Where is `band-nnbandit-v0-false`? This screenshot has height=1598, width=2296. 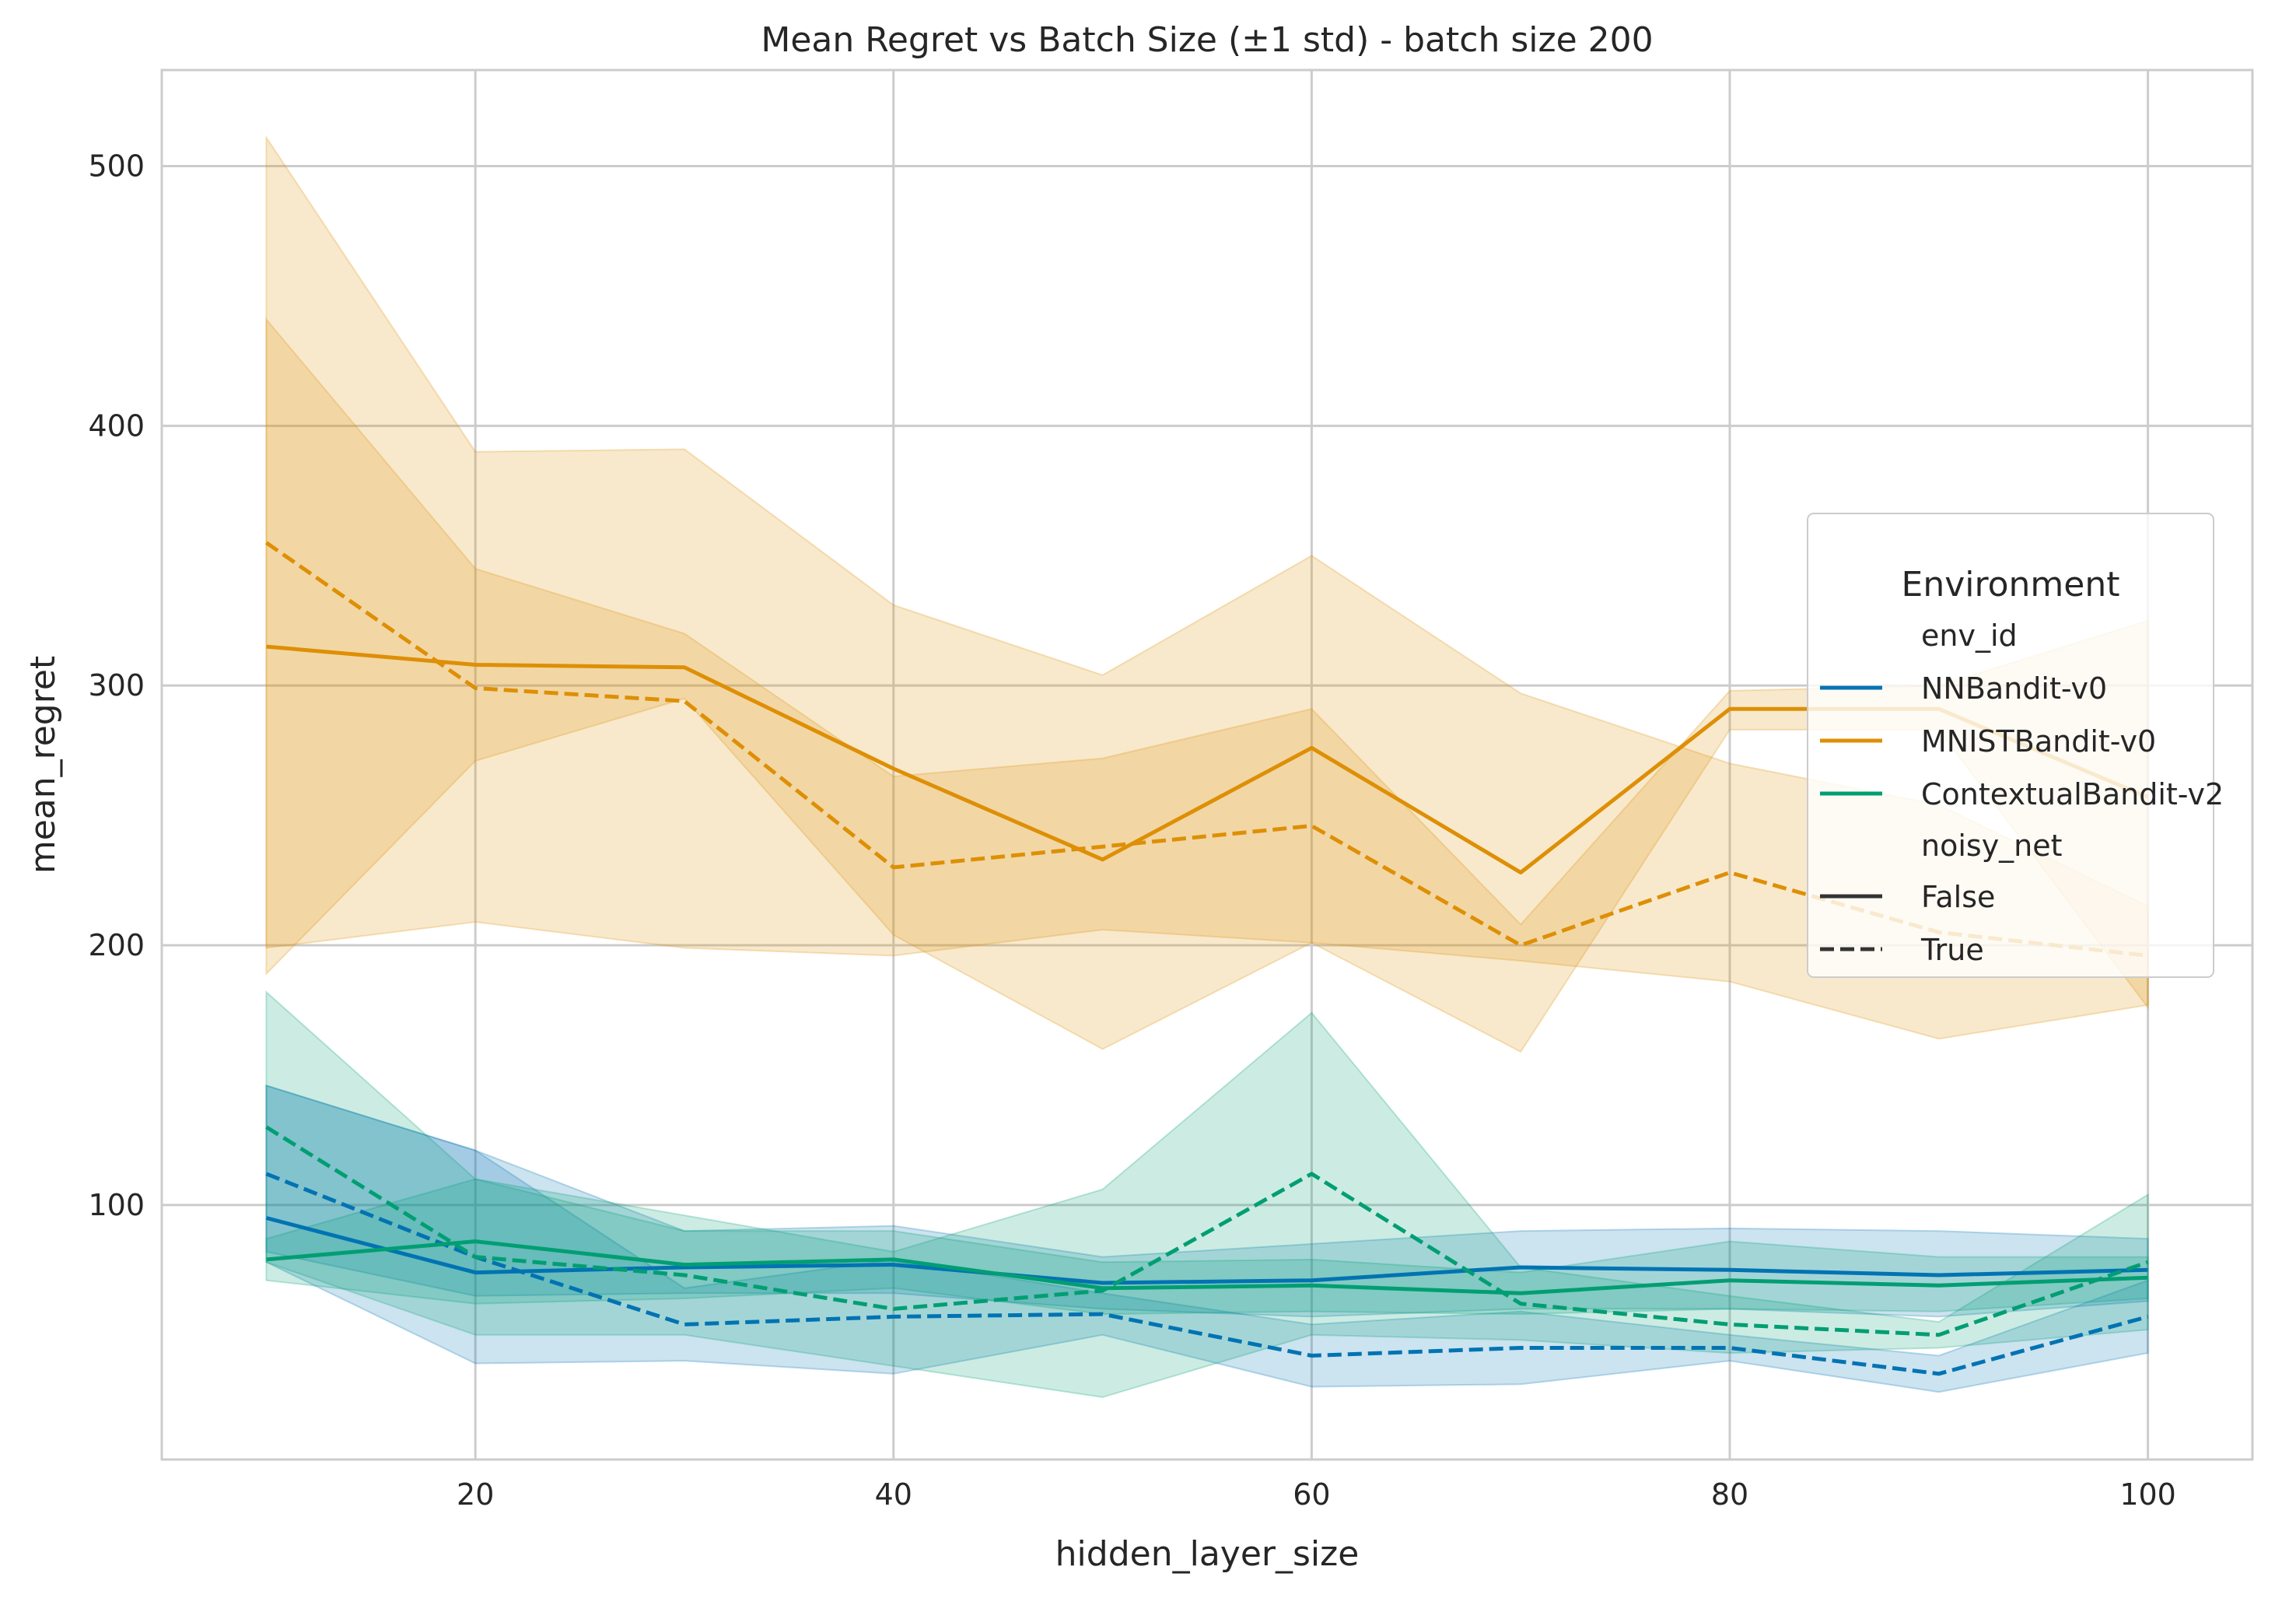
band-nnbandit-v0-false is located at coordinates (1207, 1201).